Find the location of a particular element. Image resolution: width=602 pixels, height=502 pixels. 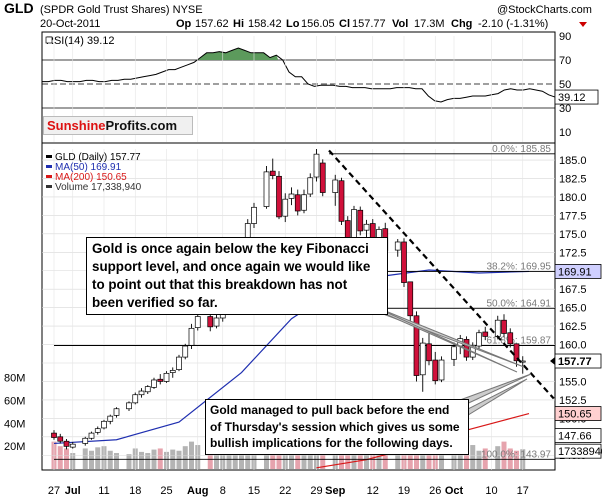

fib-label: 0.0%: 185.85 is located at coordinates (521, 149).